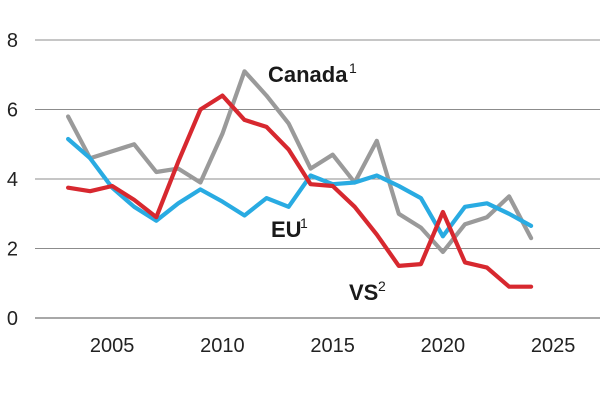  What do you see at coordinates (304, 223) in the screenshot?
I see `series-label-eu-superscript: 1` at bounding box center [304, 223].